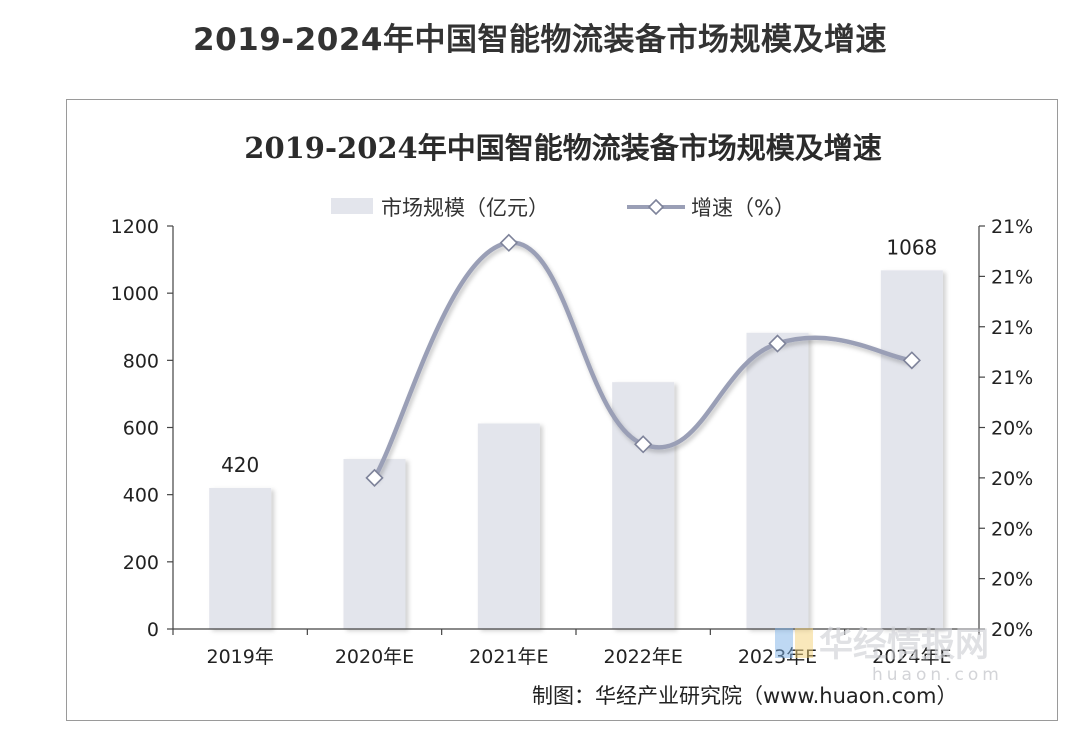 This screenshot has width=1080, height=736. I want to click on y-axis-left-tick-label: 1200, so click(135, 227).